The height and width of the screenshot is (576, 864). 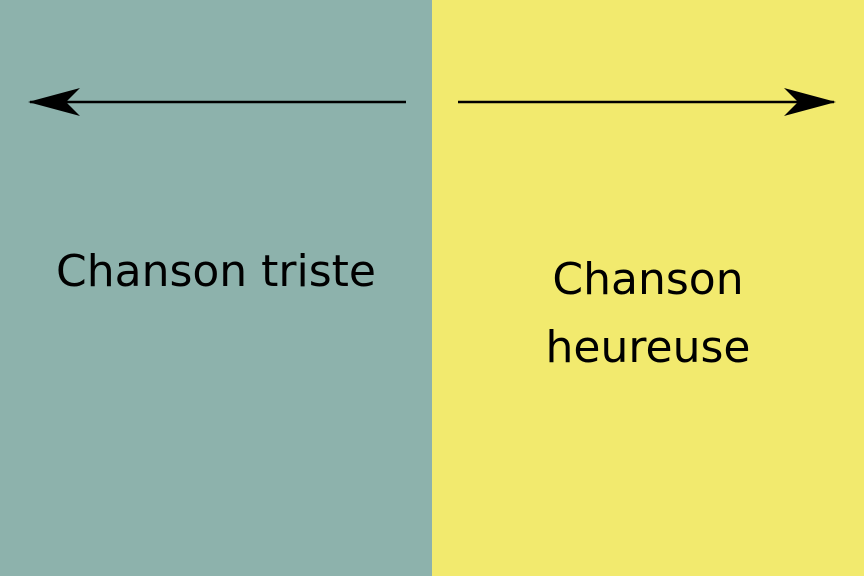 I want to click on left-arrow-head, so click(x=54, y=102).